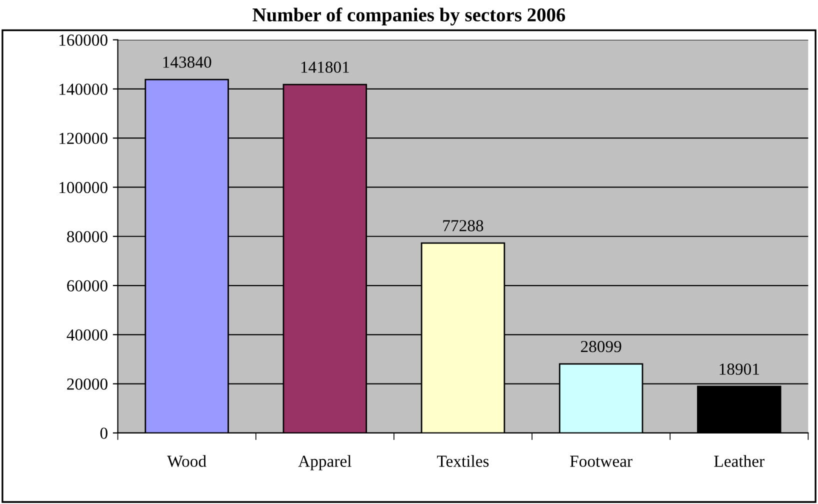  What do you see at coordinates (84, 40) in the screenshot?
I see `y-tick-label: 160000` at bounding box center [84, 40].